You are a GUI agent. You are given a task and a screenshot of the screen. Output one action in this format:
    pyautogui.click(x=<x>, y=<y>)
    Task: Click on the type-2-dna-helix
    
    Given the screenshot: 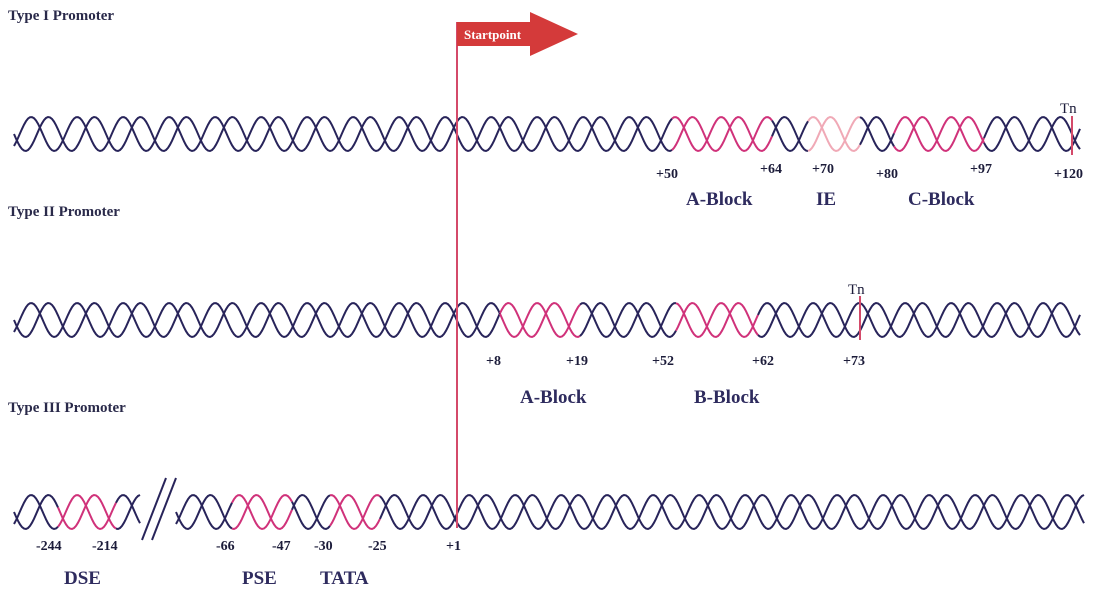 What is the action you would take?
    pyautogui.click(x=547, y=320)
    